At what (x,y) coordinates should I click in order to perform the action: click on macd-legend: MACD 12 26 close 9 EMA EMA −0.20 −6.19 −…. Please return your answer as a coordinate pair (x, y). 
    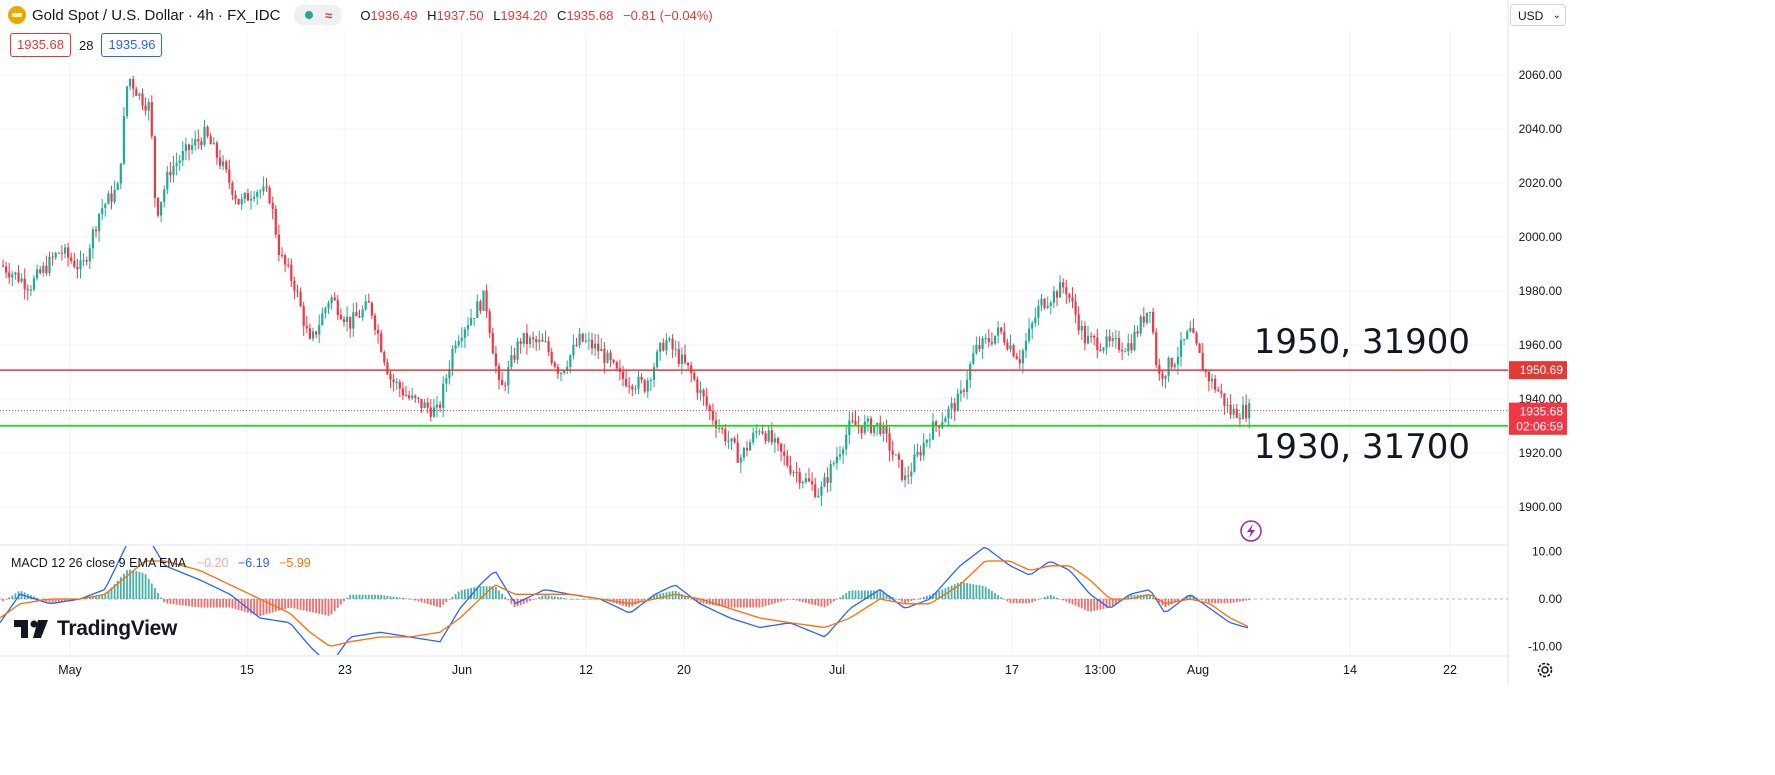
    Looking at the image, I should click on (161, 563).